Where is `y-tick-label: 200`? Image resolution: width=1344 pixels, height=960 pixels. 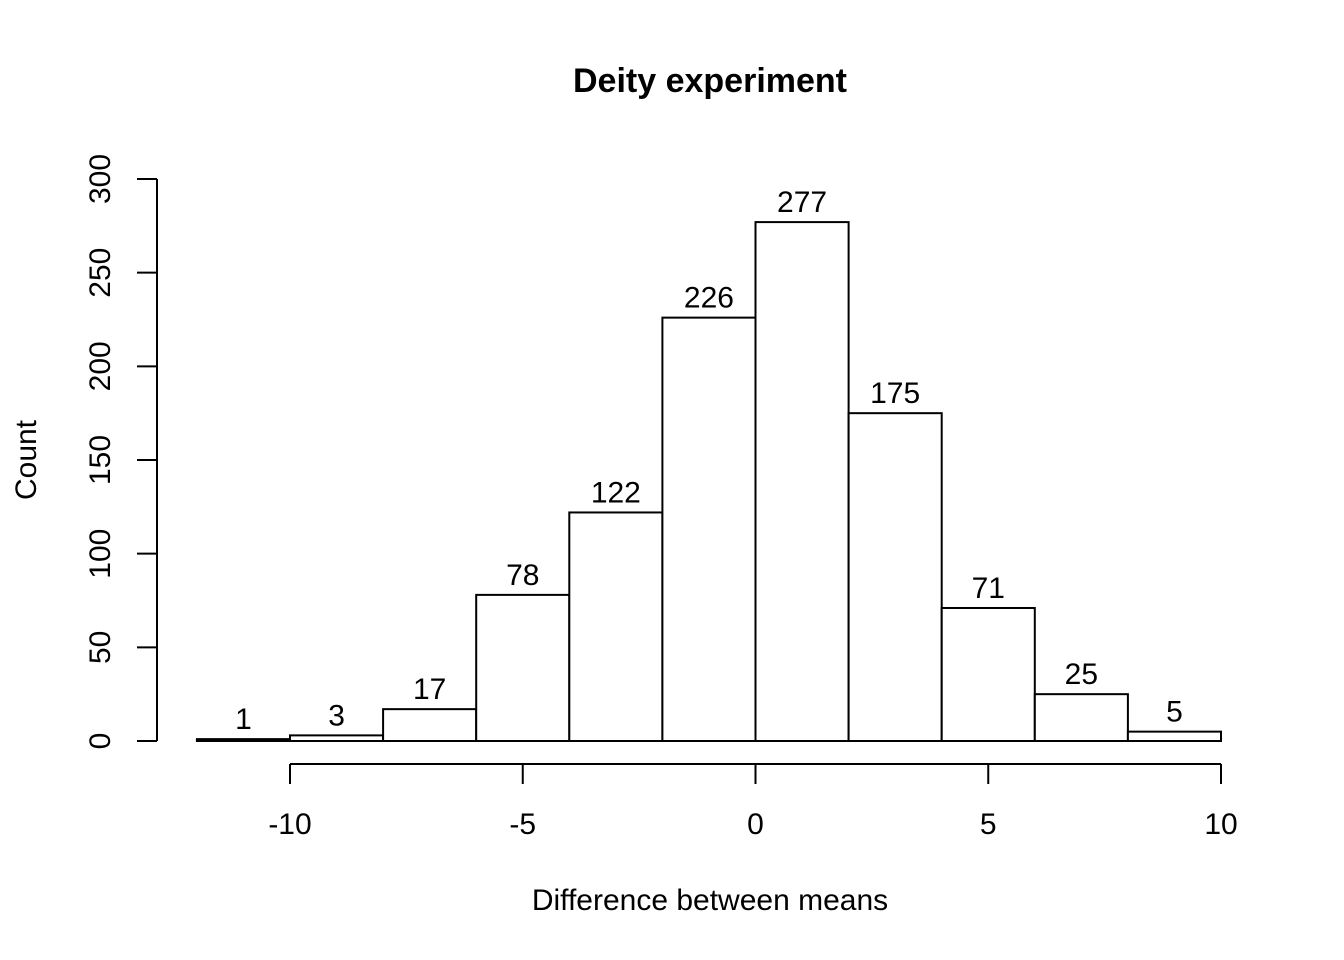 y-tick-label: 200 is located at coordinates (100, 366).